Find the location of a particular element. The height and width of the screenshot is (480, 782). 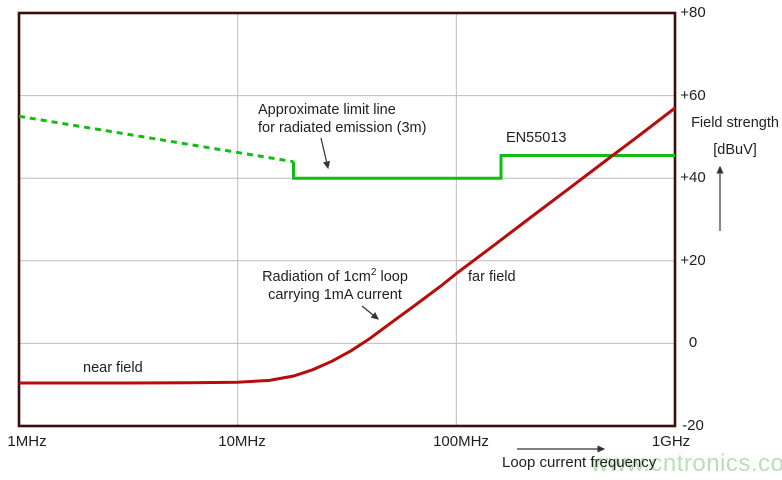

y-tick-80: +80 is located at coordinates (693, 12).